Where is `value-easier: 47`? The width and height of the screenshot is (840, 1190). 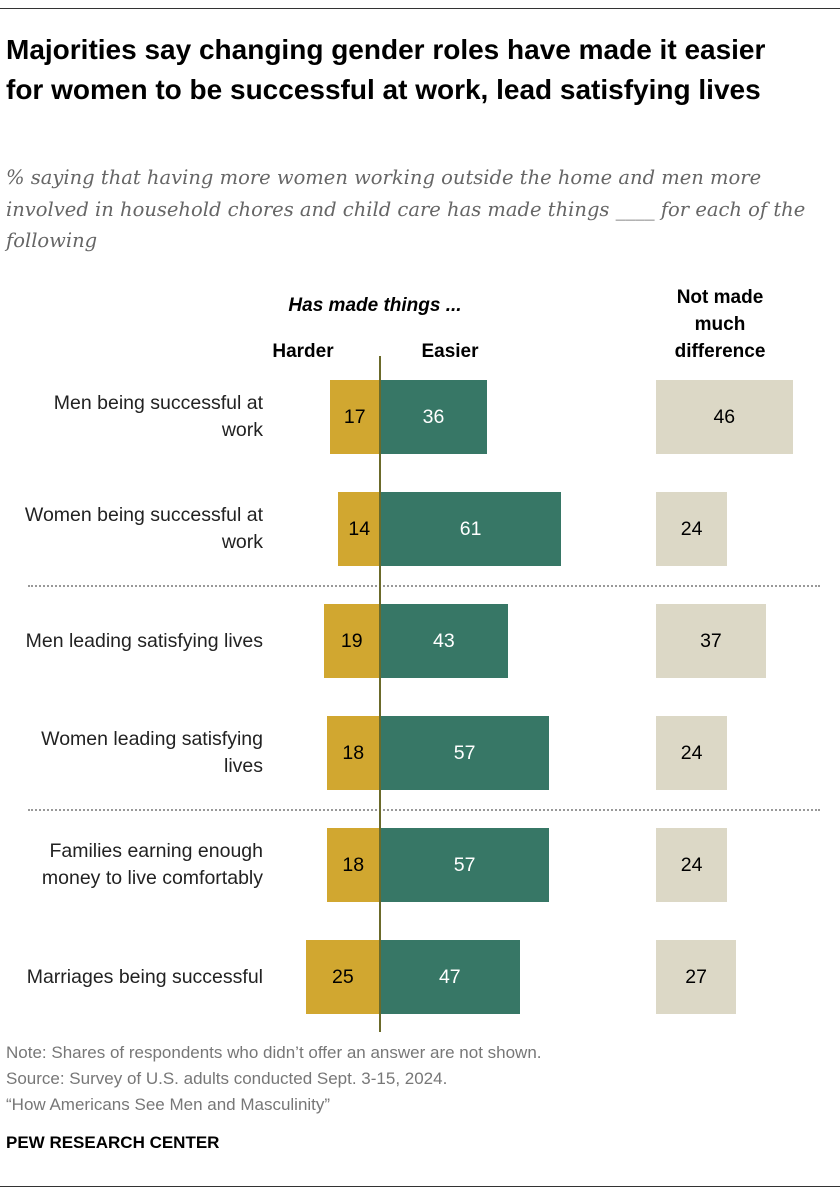
value-easier: 47 is located at coordinates (449, 977).